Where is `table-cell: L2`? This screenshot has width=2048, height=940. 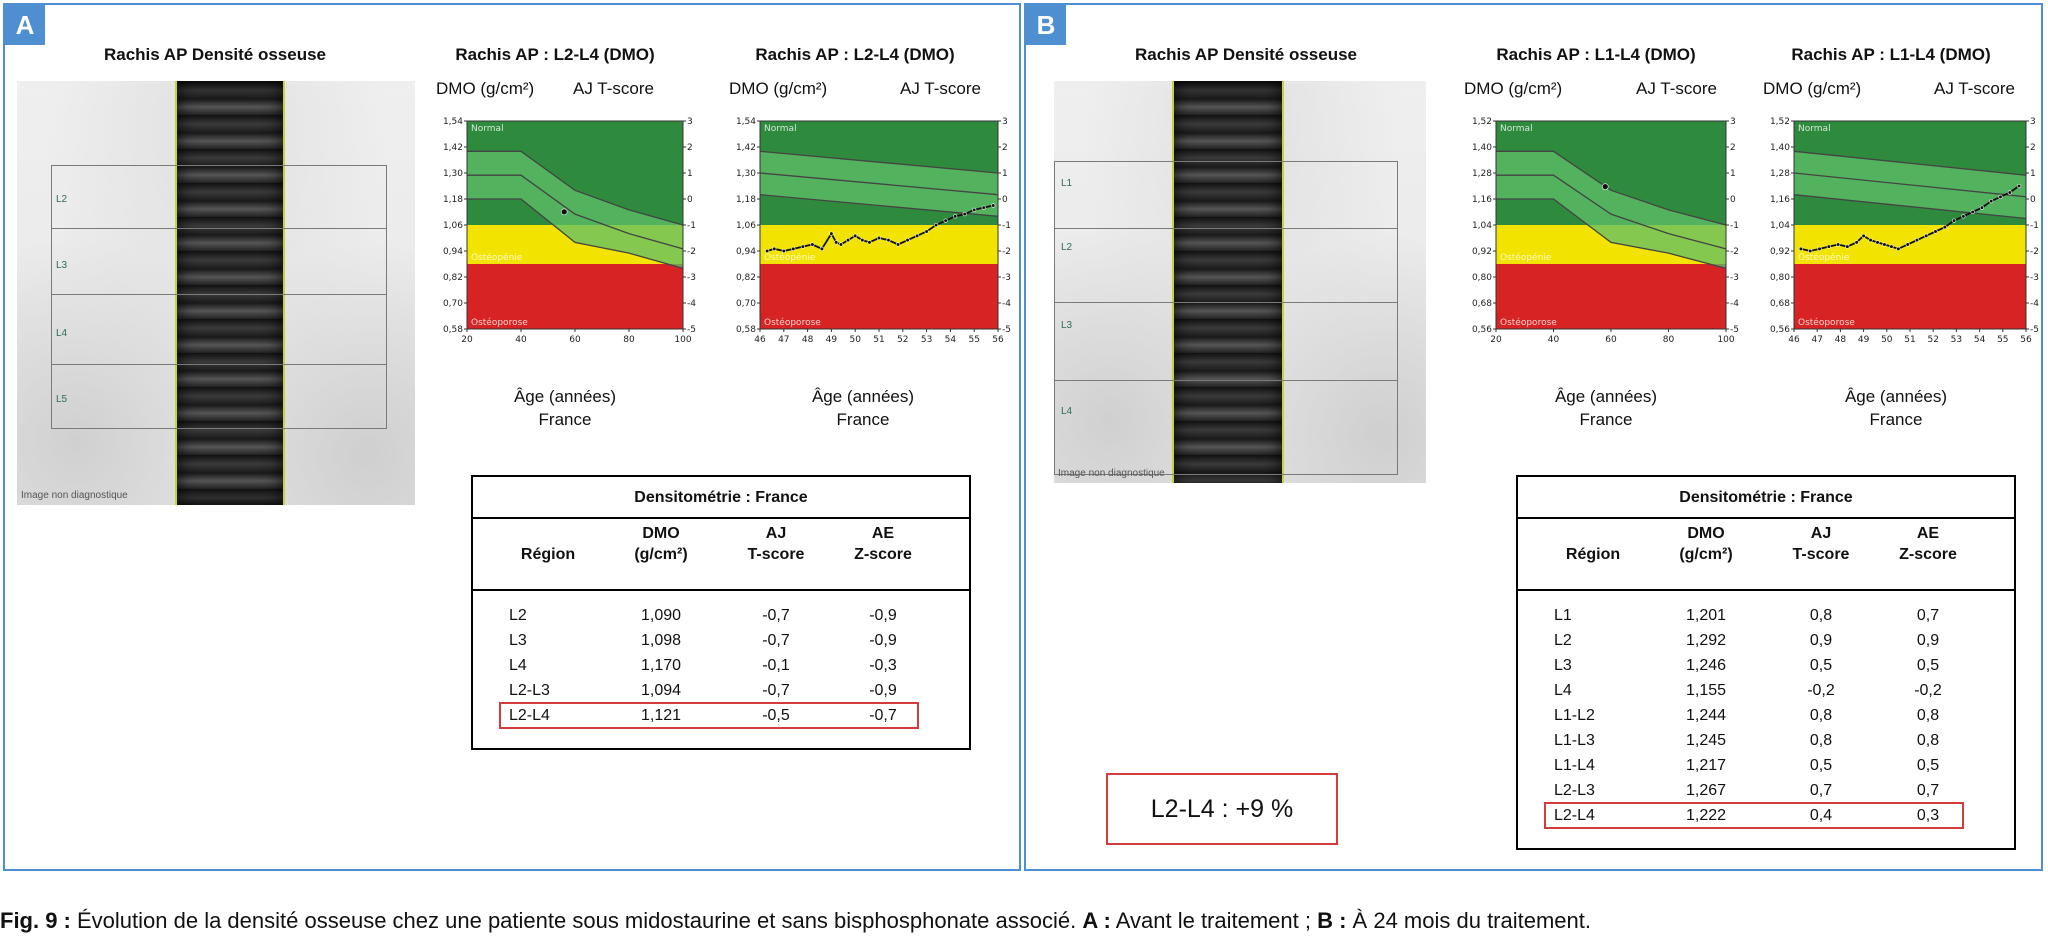
table-cell: L2 is located at coordinates (1563, 640).